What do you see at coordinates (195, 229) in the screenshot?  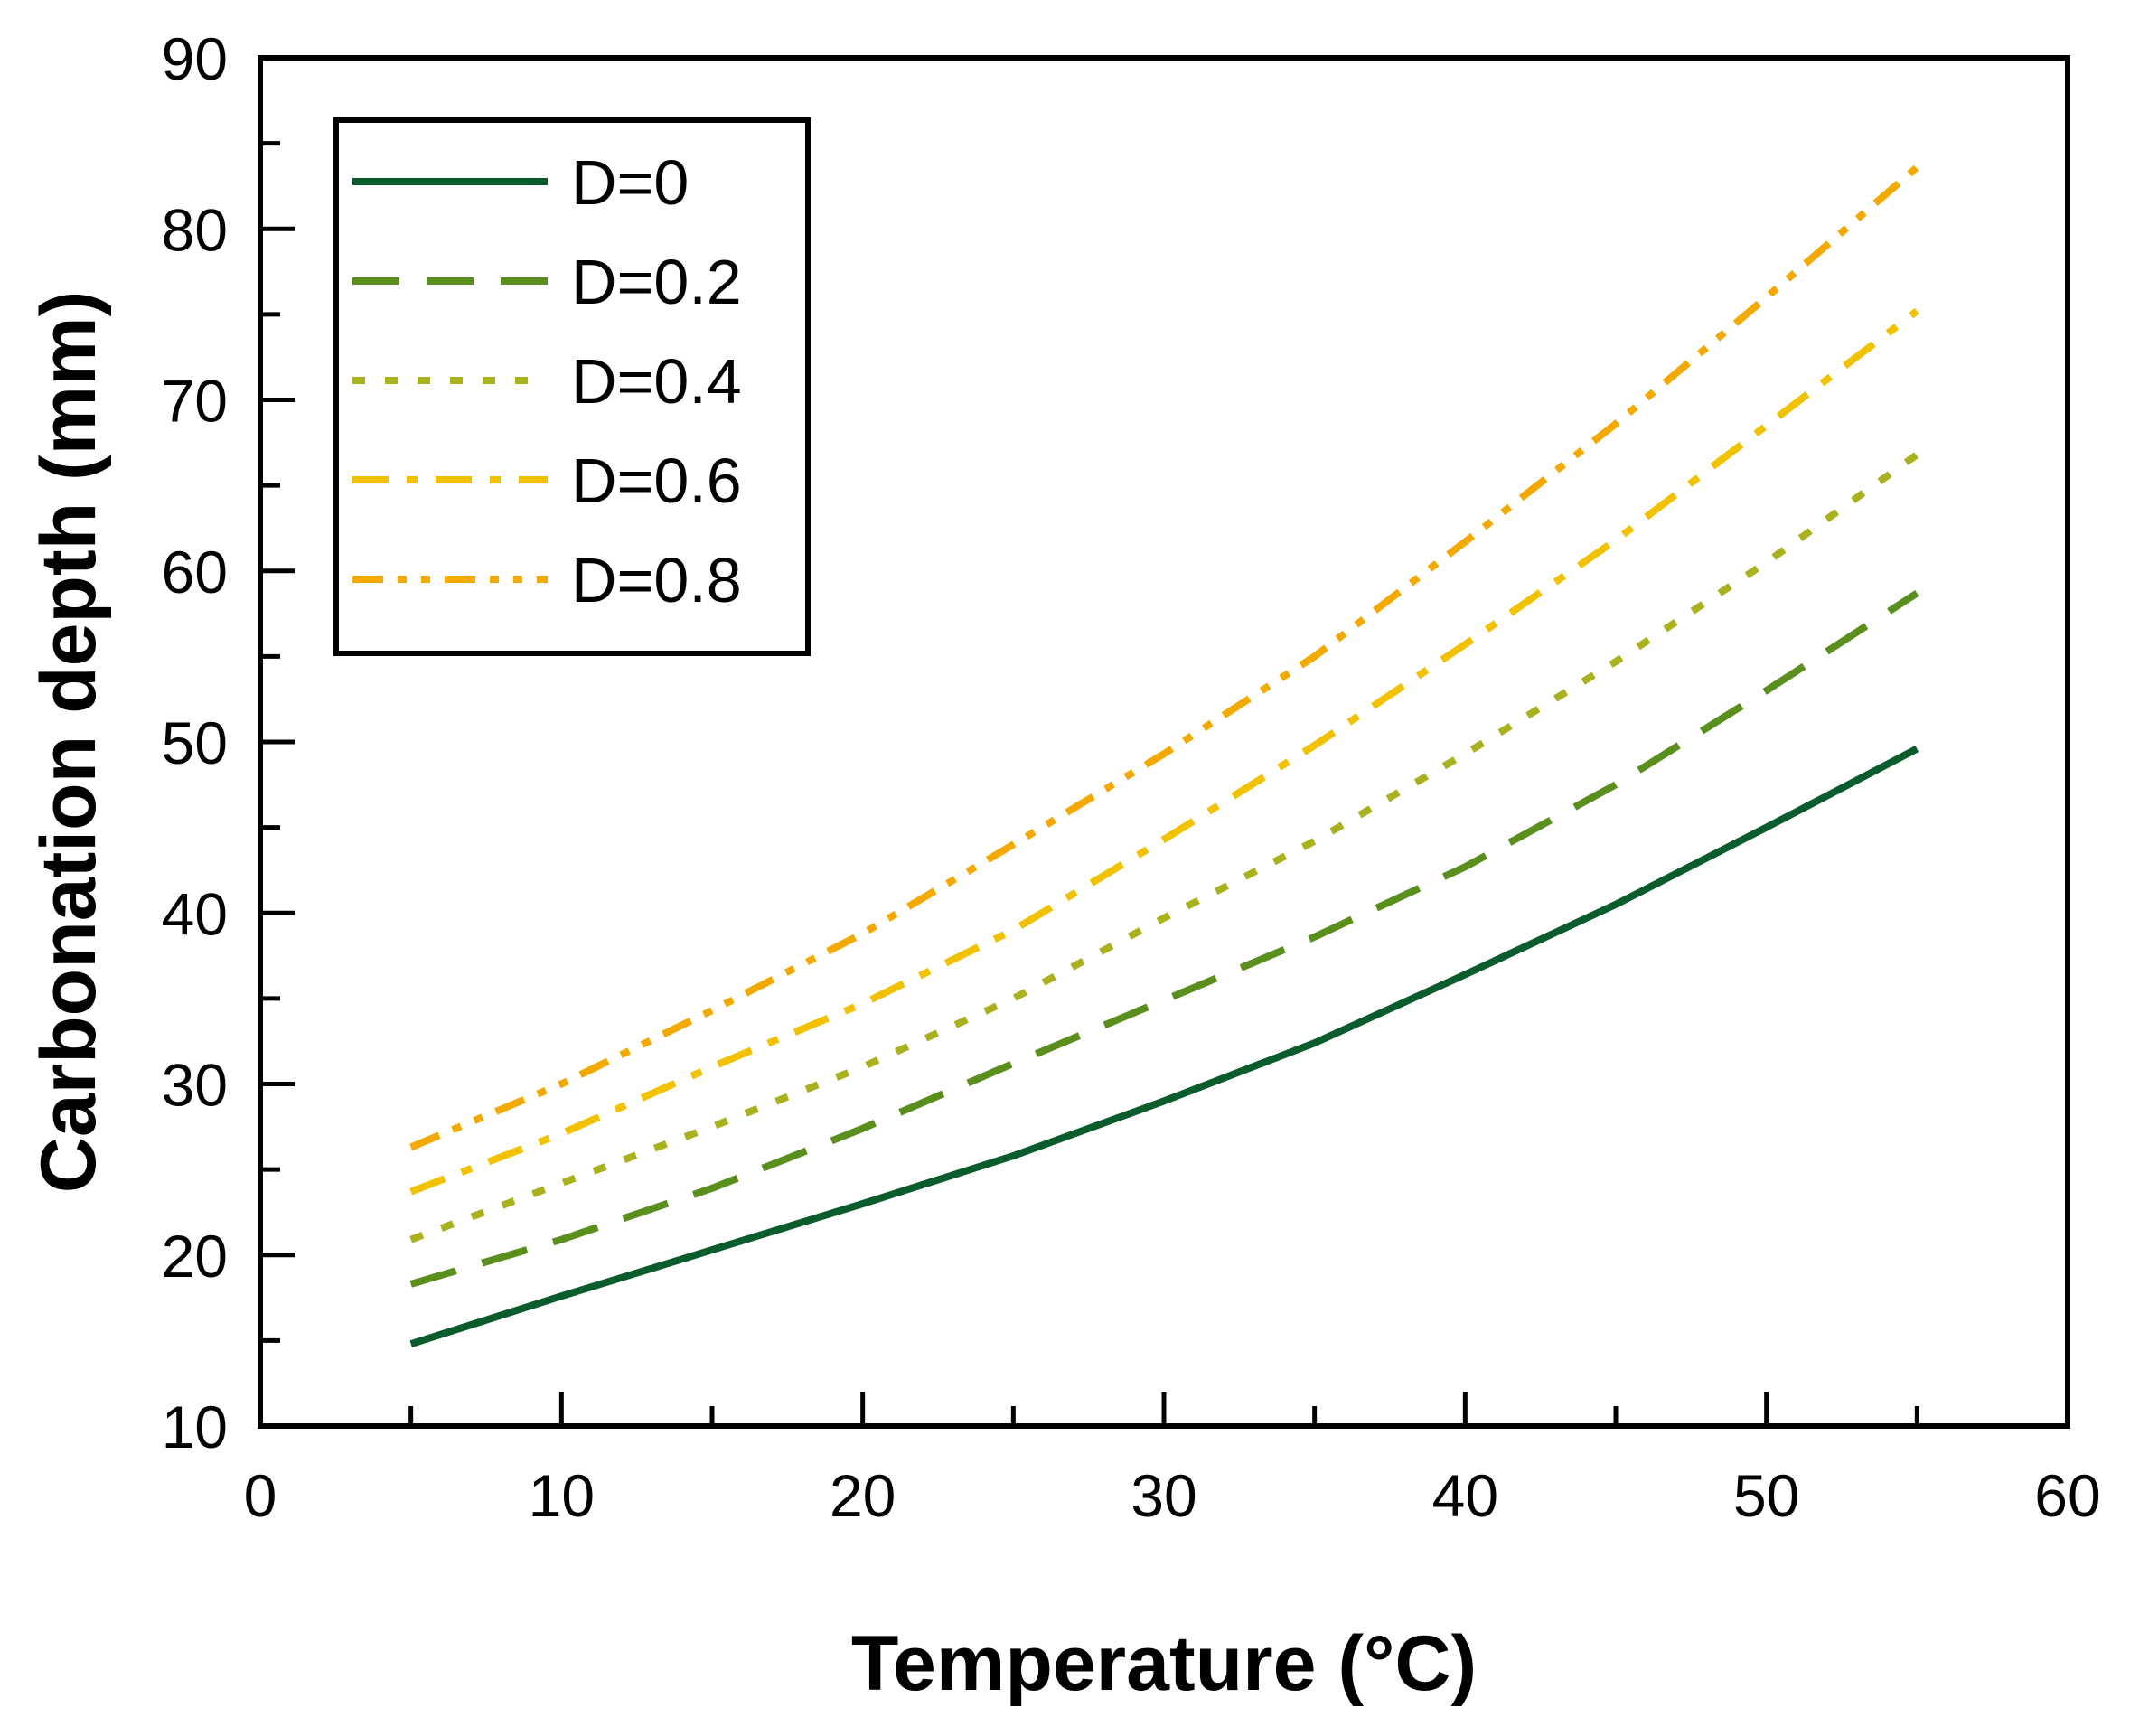 I see `y-tick-label: 80` at bounding box center [195, 229].